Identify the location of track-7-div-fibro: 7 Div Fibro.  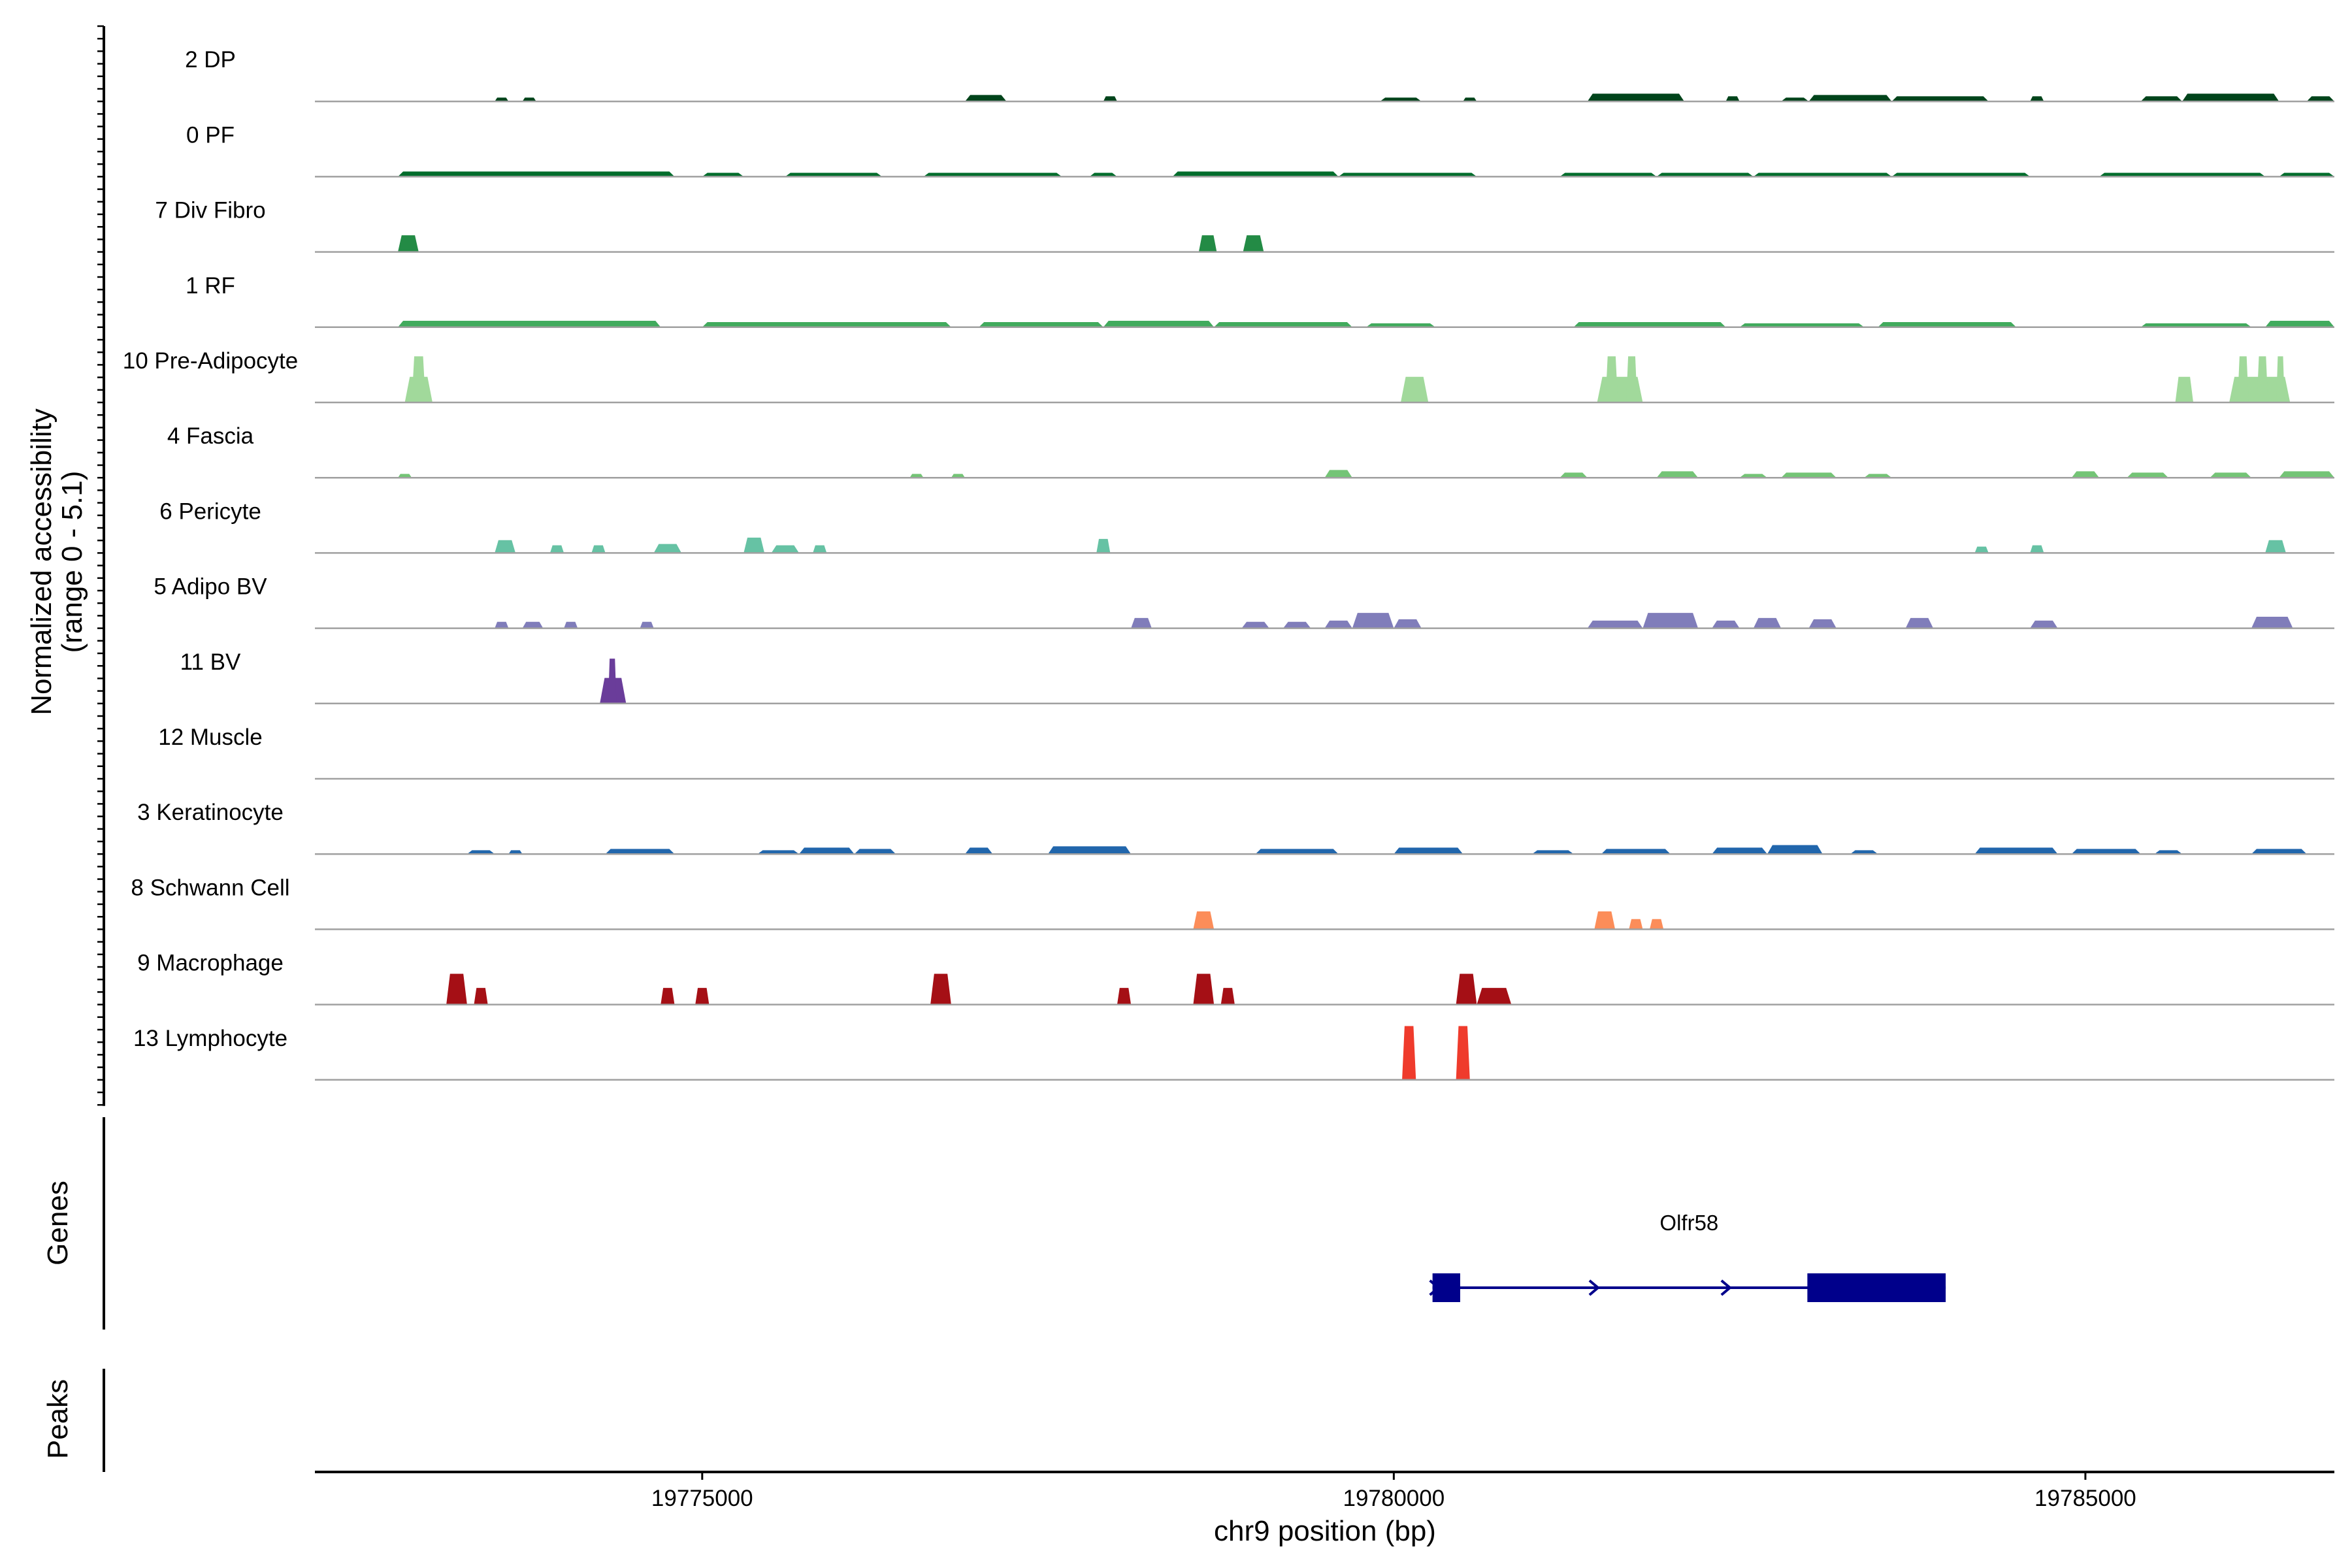
(1244, 225).